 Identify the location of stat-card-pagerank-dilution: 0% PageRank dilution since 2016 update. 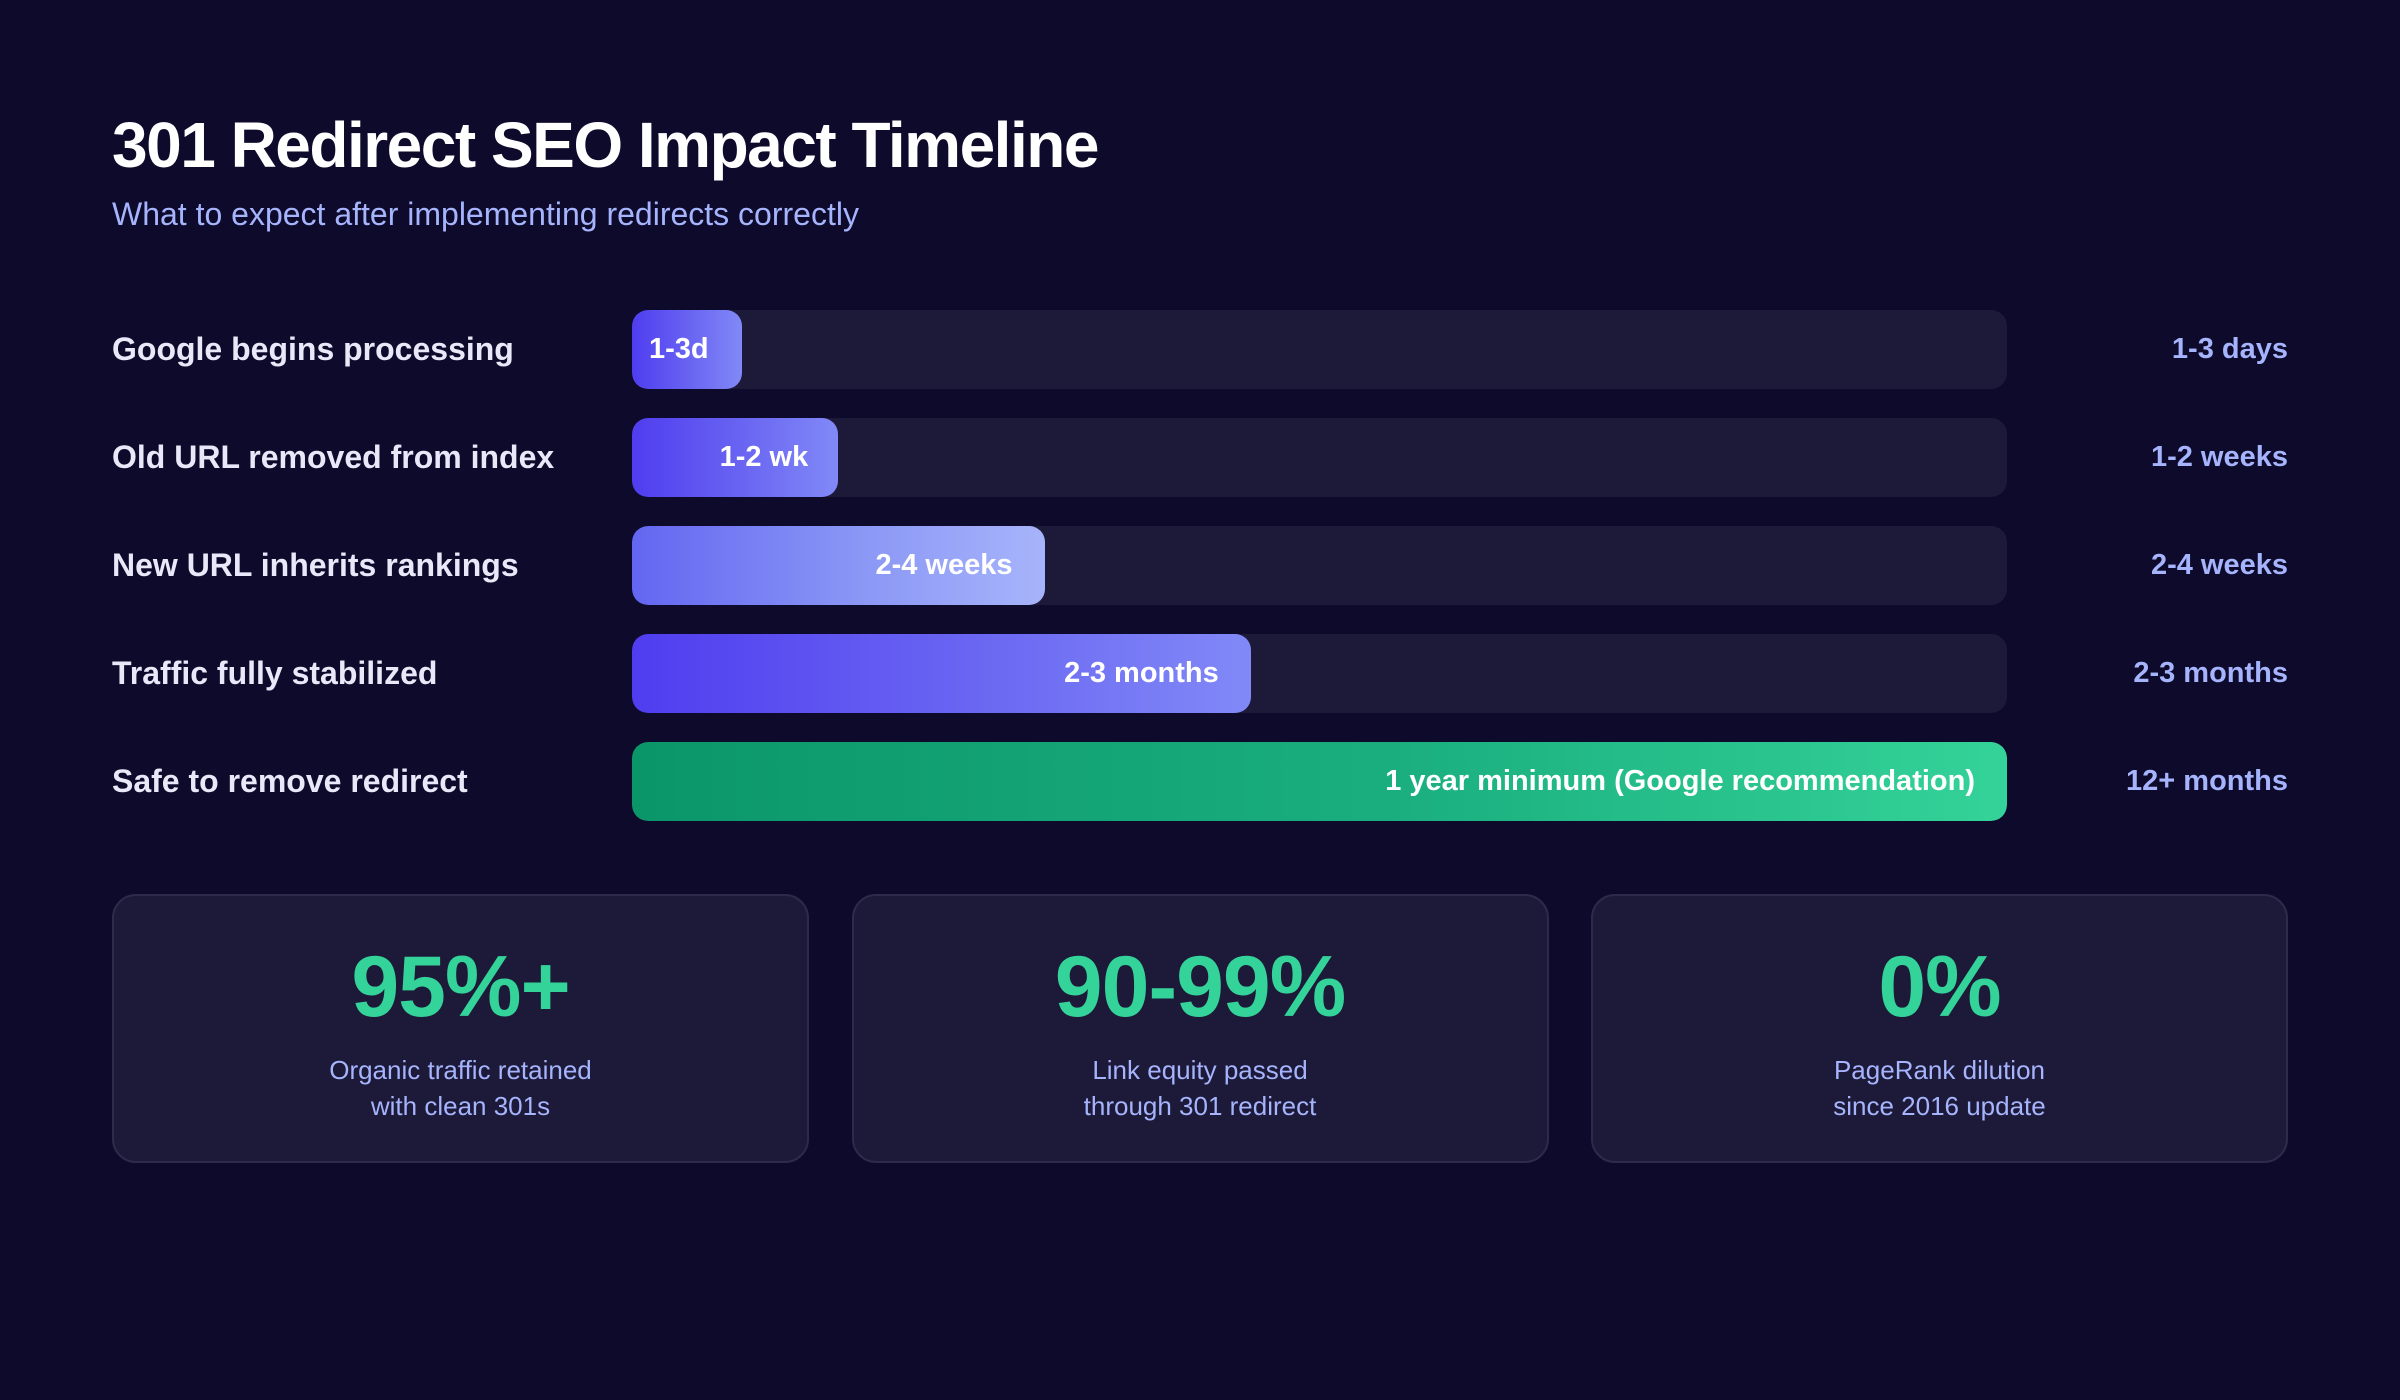
(1939, 1028).